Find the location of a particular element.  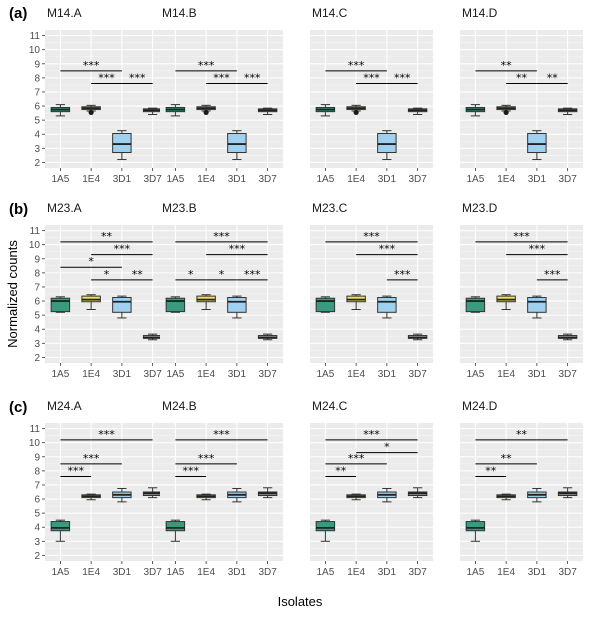

panel-title: M14.D is located at coordinates (480, 13).